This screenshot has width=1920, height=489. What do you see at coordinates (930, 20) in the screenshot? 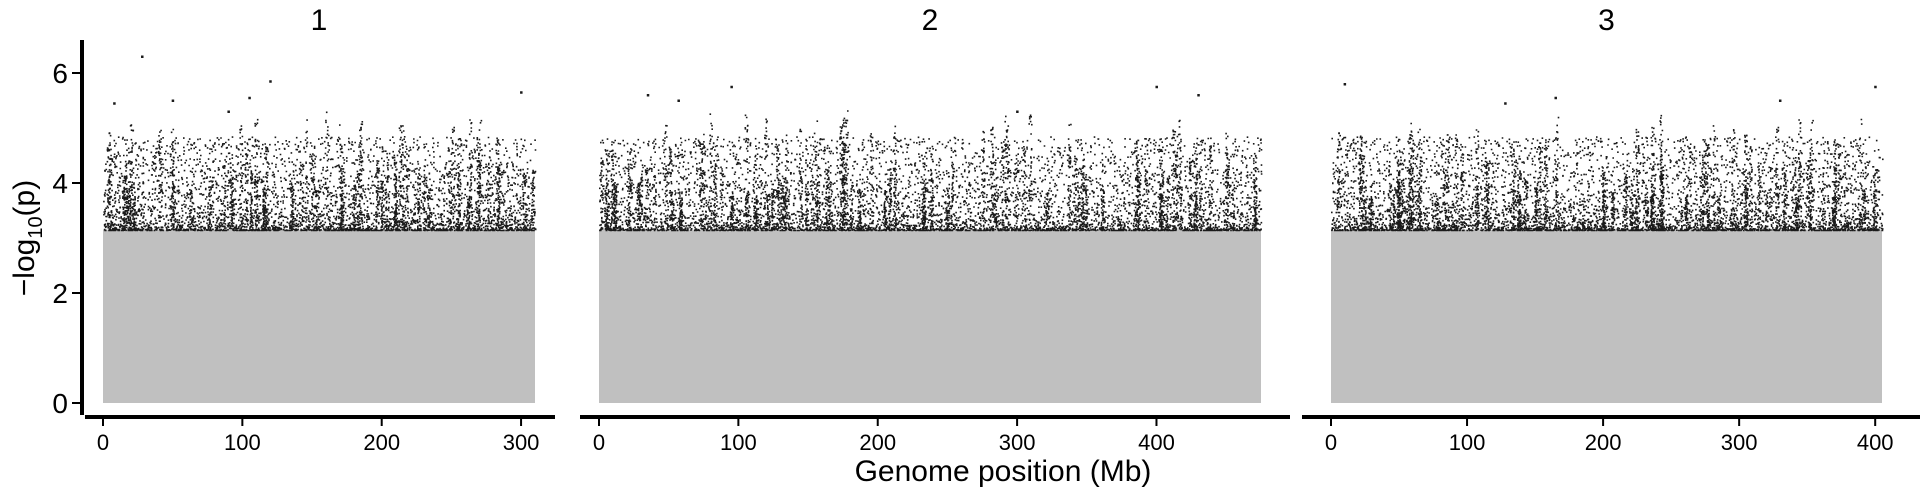
I see `facet-title: 2` at bounding box center [930, 20].